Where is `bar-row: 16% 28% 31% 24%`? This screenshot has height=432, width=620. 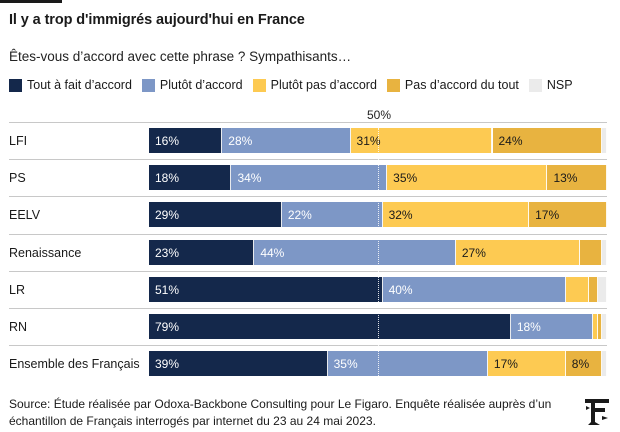
bar-row: 16% 28% 31% 24% is located at coordinates (378, 140).